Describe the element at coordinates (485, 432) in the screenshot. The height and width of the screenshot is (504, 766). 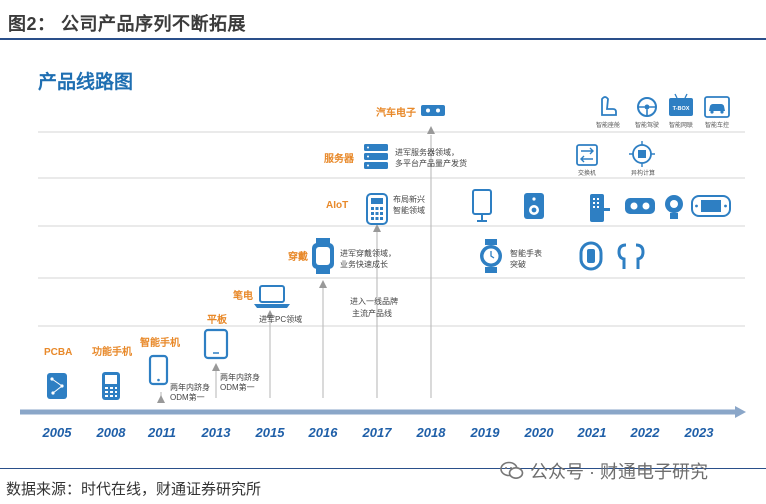
I see `year-label: 2019` at that location.